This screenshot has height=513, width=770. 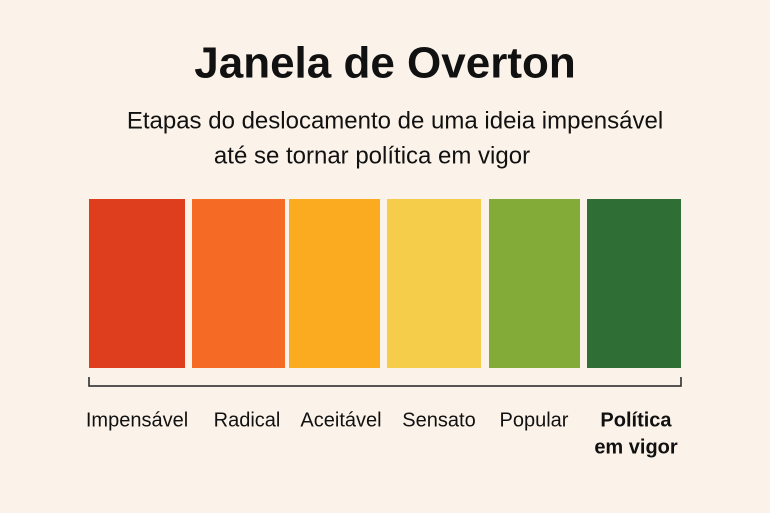 I want to click on stage-label: Aceitável, so click(x=340, y=420).